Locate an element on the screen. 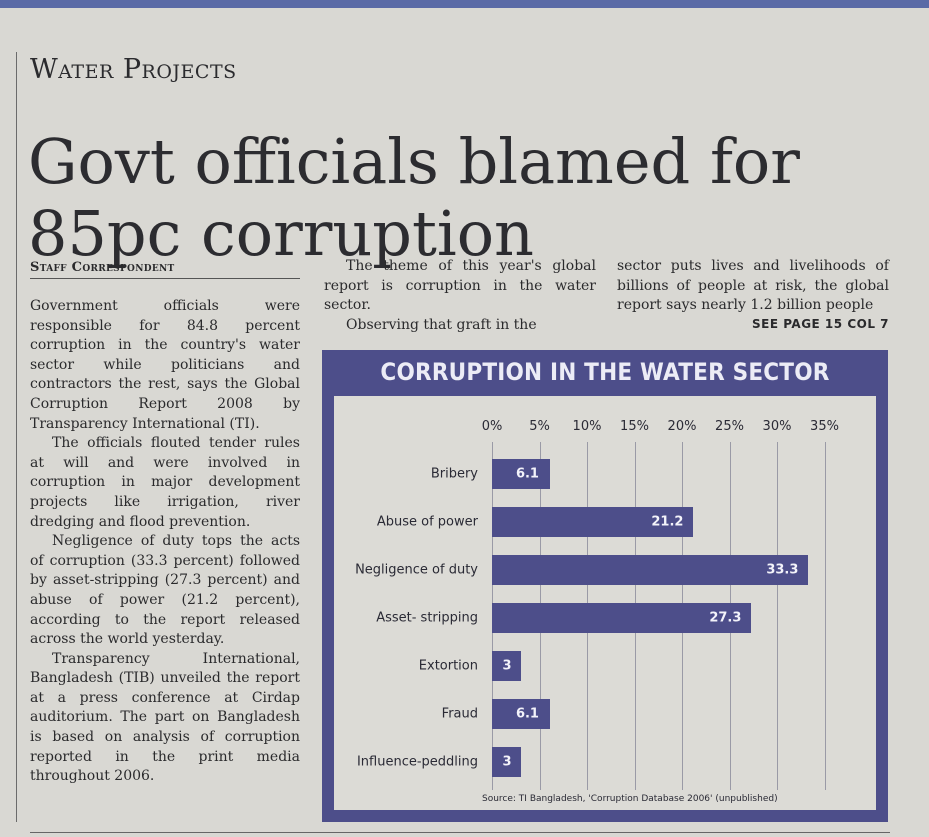  x-tick-label: 5% is located at coordinates (539, 426).